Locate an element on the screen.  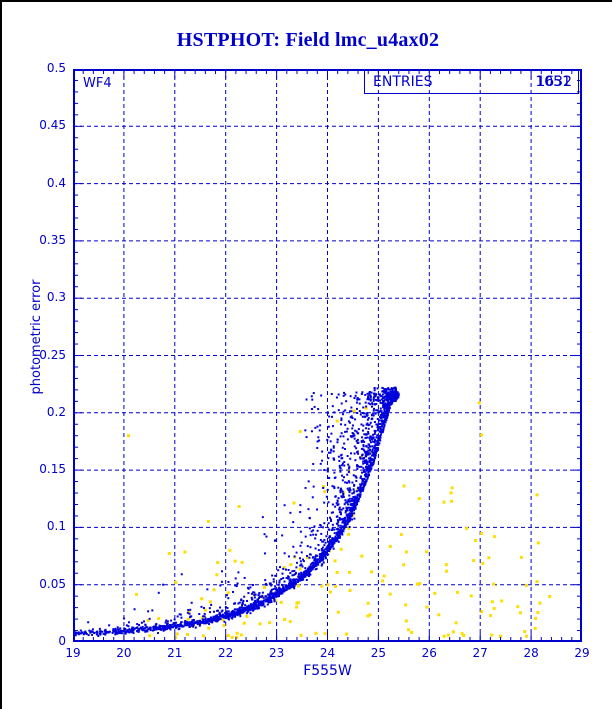
y-tick-label: 0 is located at coordinates (62, 641).